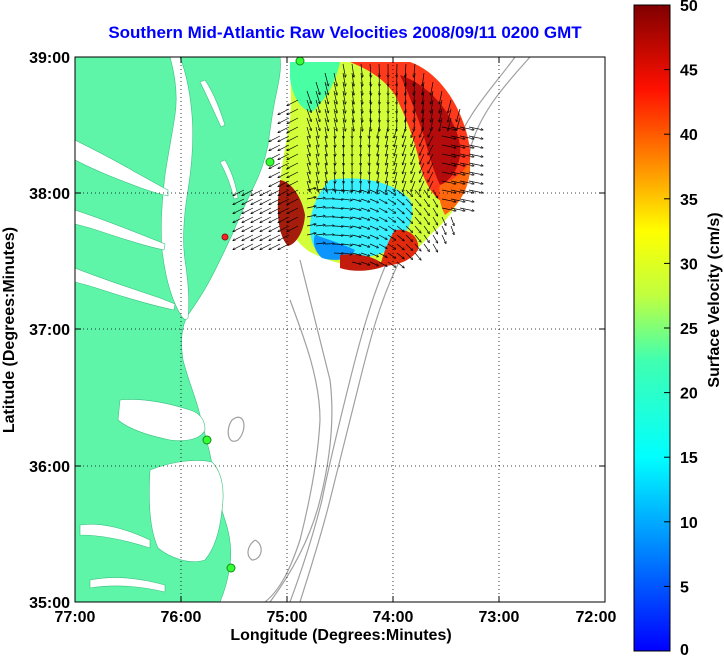 The height and width of the screenshot is (659, 724). Describe the element at coordinates (231, 568) in the screenshot. I see `station-marker` at that location.